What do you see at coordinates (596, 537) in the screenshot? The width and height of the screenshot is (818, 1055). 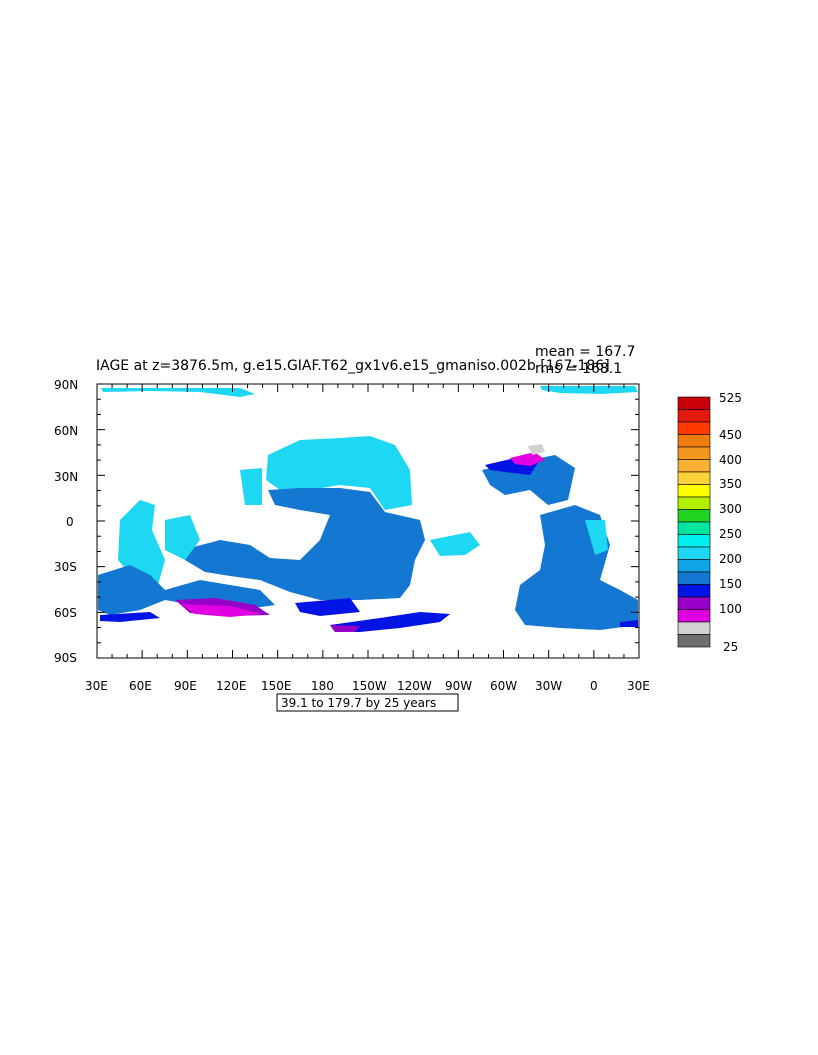 I see `south-atlantic-light-field` at bounding box center [596, 537].